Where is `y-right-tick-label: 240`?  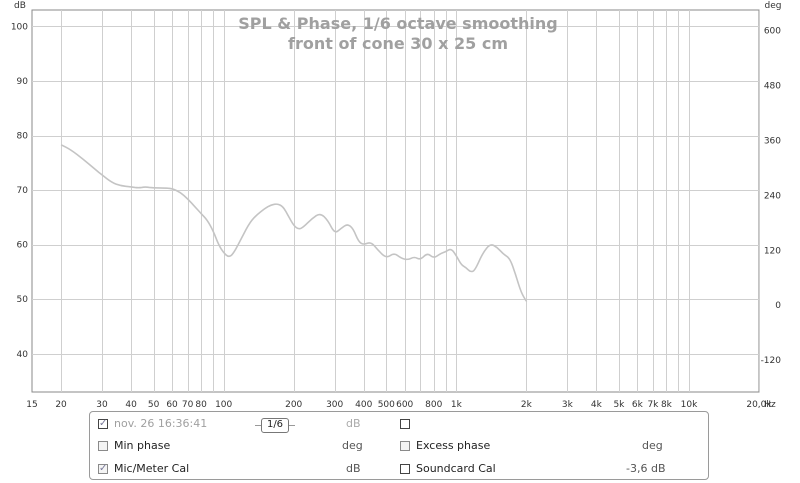 y-right-tick-label: 240 is located at coordinates (772, 196).